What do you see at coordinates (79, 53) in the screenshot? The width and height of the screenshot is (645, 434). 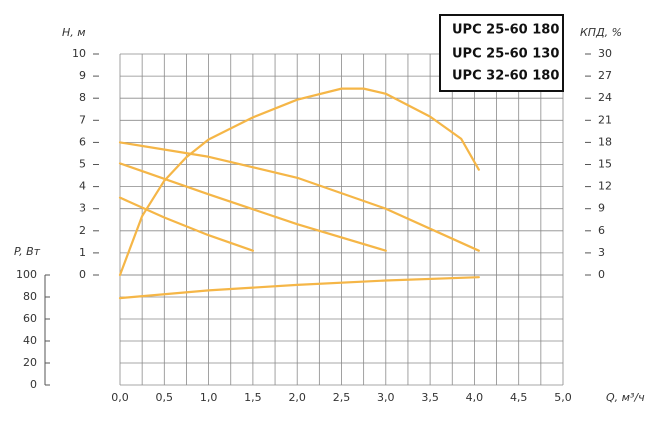 I see `y-tick-label: 10` at bounding box center [79, 53].